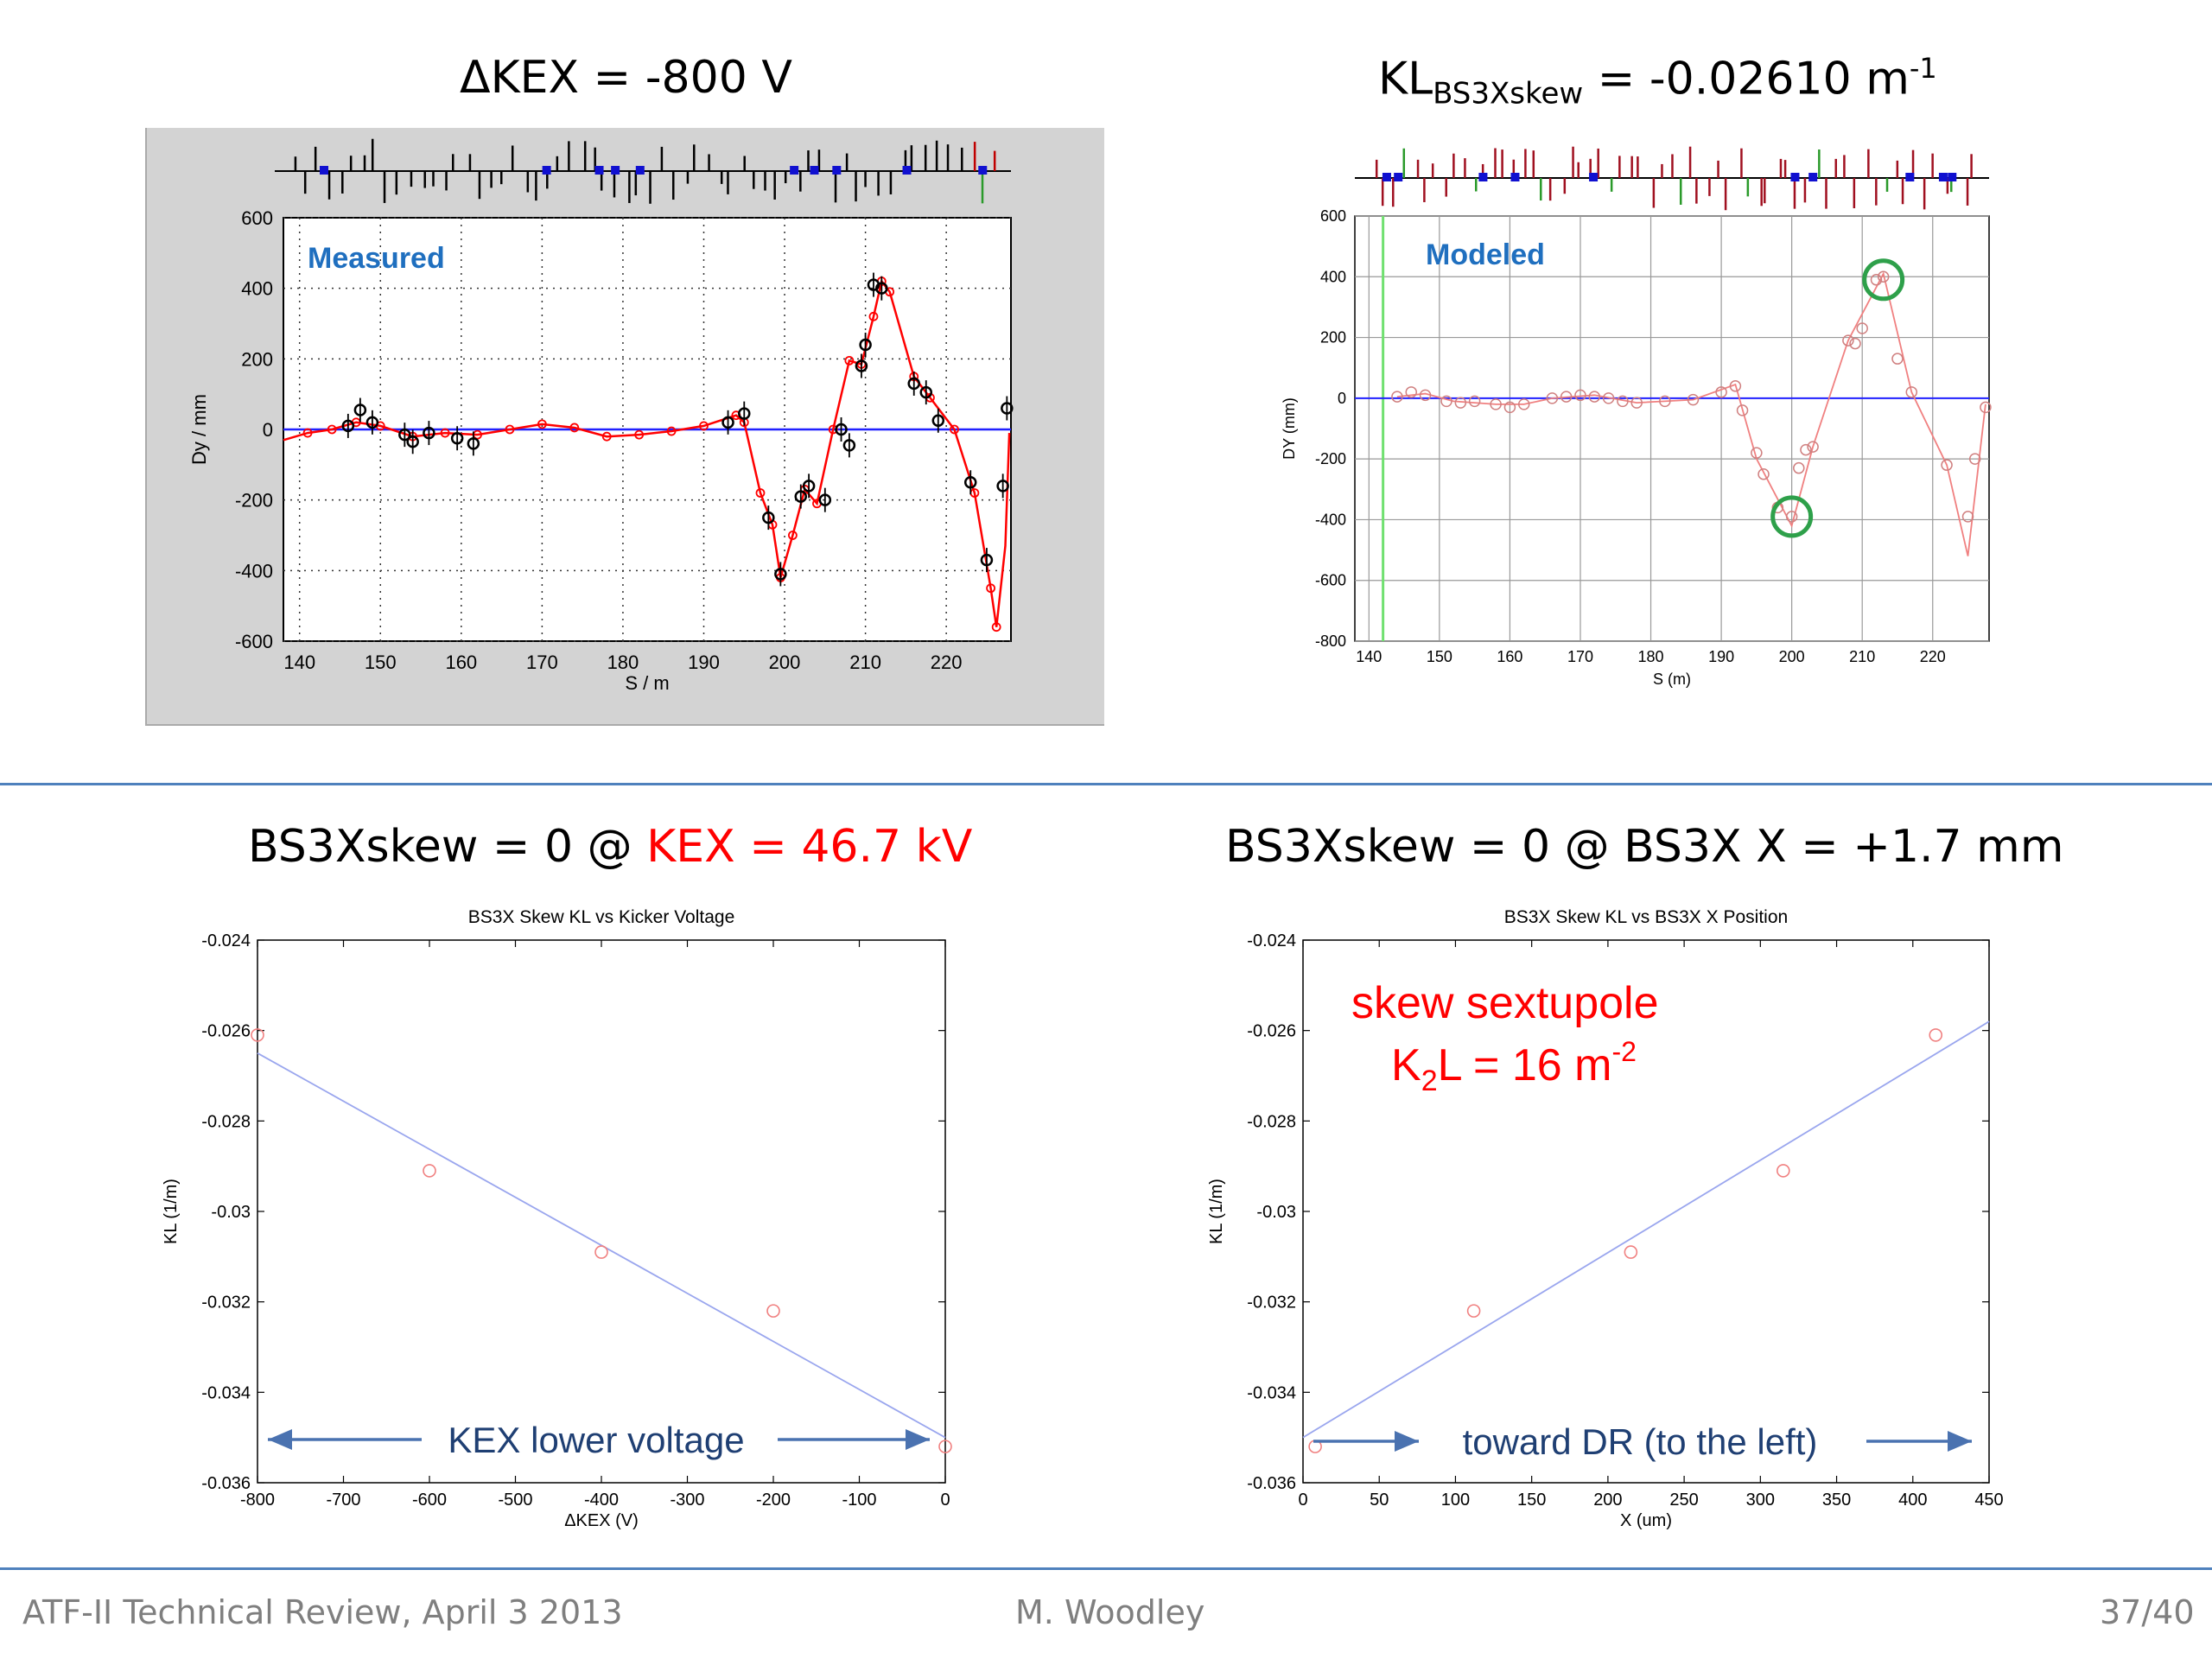 Image resolution: width=2212 pixels, height=1659 pixels. Describe the element at coordinates (610, 847) in the screenshot. I see `panel3-title: BS3Xskew = 0 @ KEX = 46.7 kV` at that location.